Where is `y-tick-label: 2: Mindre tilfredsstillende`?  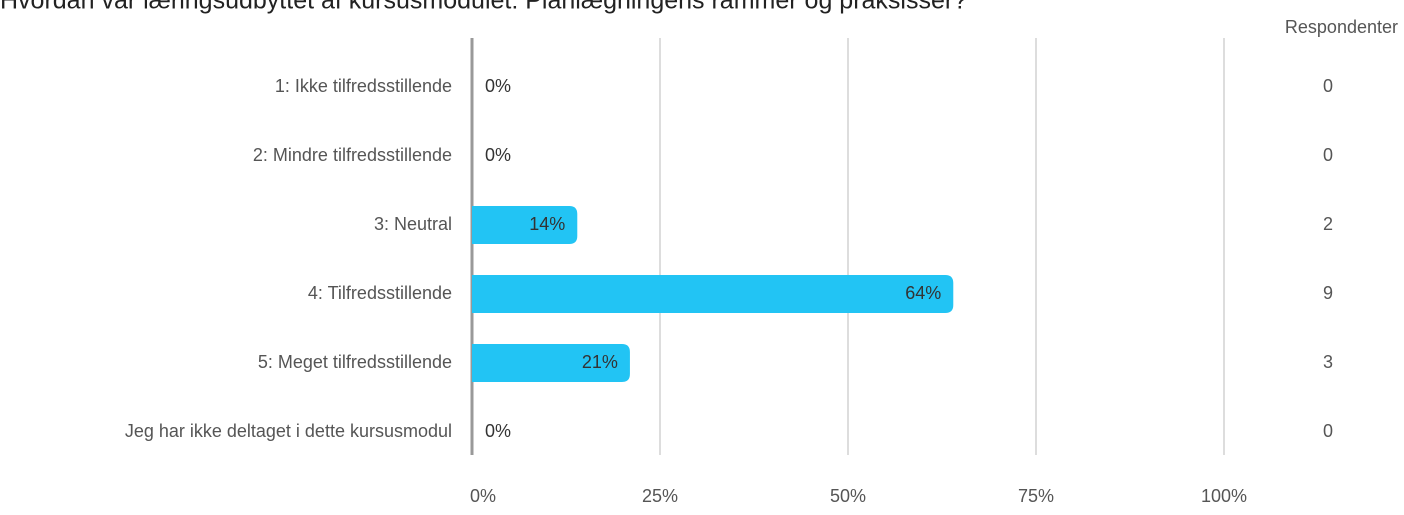 y-tick-label: 2: Mindre tilfredsstillende is located at coordinates (352, 155).